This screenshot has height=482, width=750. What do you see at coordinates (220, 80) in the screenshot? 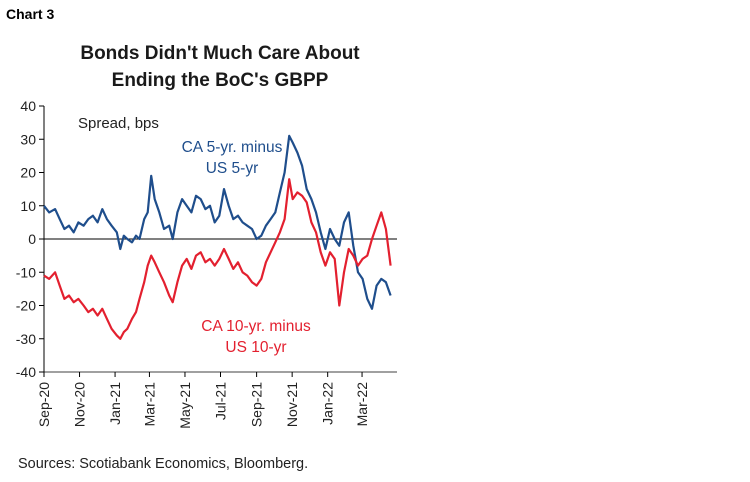
I see `chart-title-line-2: Ending the BoC's GBPP` at bounding box center [220, 80].